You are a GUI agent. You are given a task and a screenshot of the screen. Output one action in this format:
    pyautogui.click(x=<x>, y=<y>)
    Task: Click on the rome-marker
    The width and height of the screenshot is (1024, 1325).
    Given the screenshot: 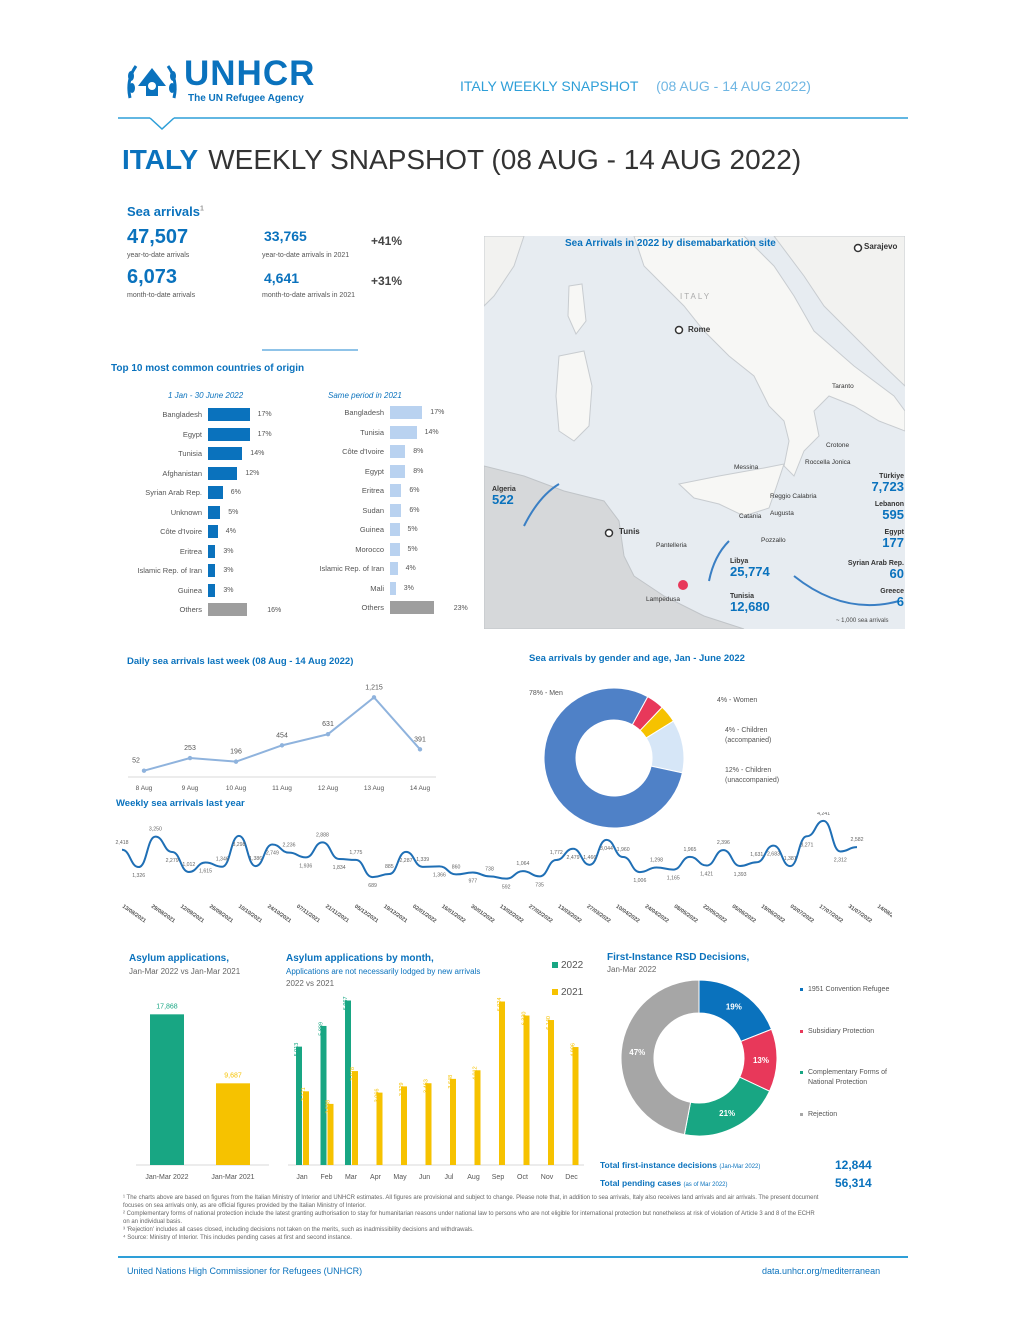 What is the action you would take?
    pyautogui.click(x=679, y=330)
    